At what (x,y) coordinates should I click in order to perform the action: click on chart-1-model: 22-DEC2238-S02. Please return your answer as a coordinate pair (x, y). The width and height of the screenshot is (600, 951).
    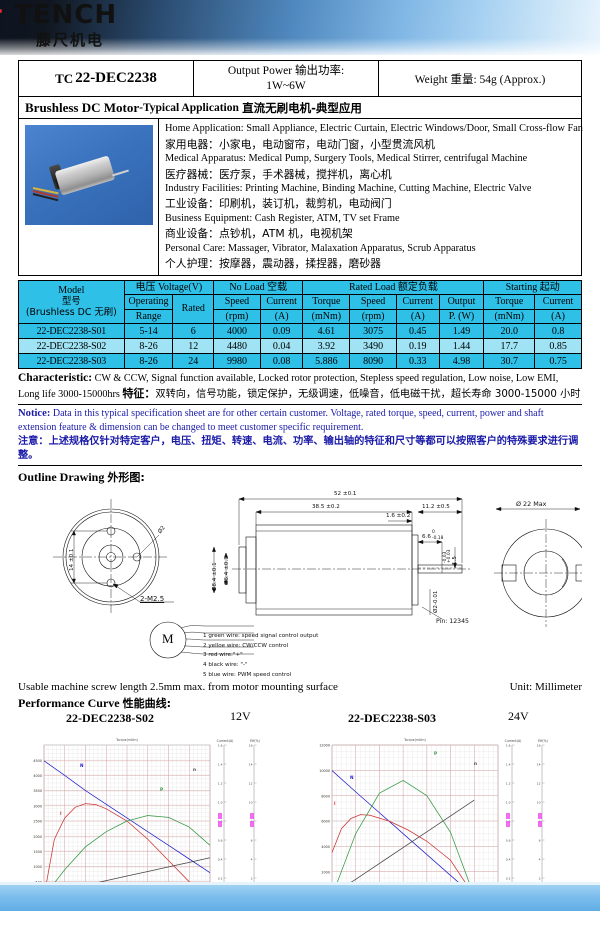
    Looking at the image, I should click on (110, 718).